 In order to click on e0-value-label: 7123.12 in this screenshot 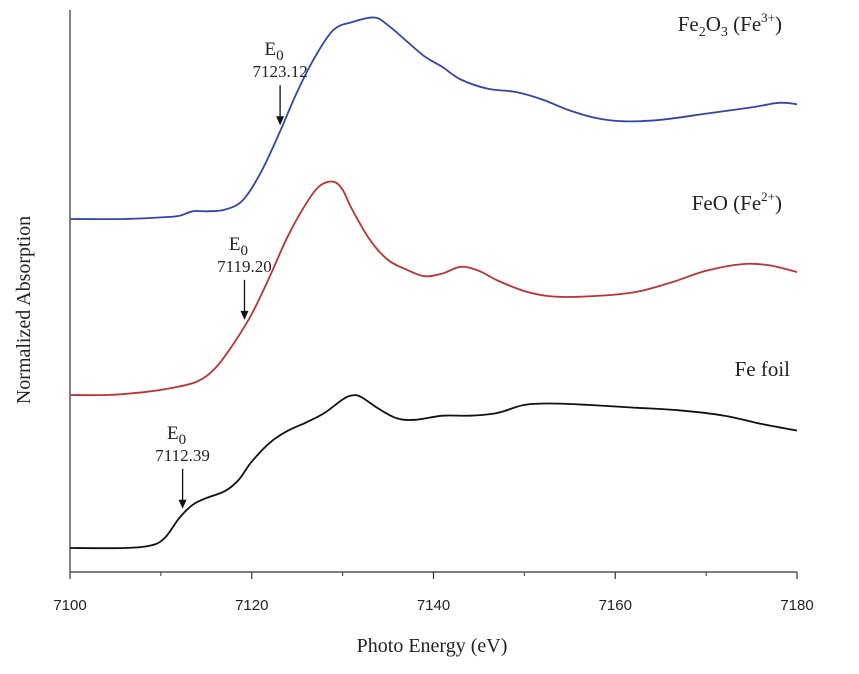, I will do `click(279, 71)`.